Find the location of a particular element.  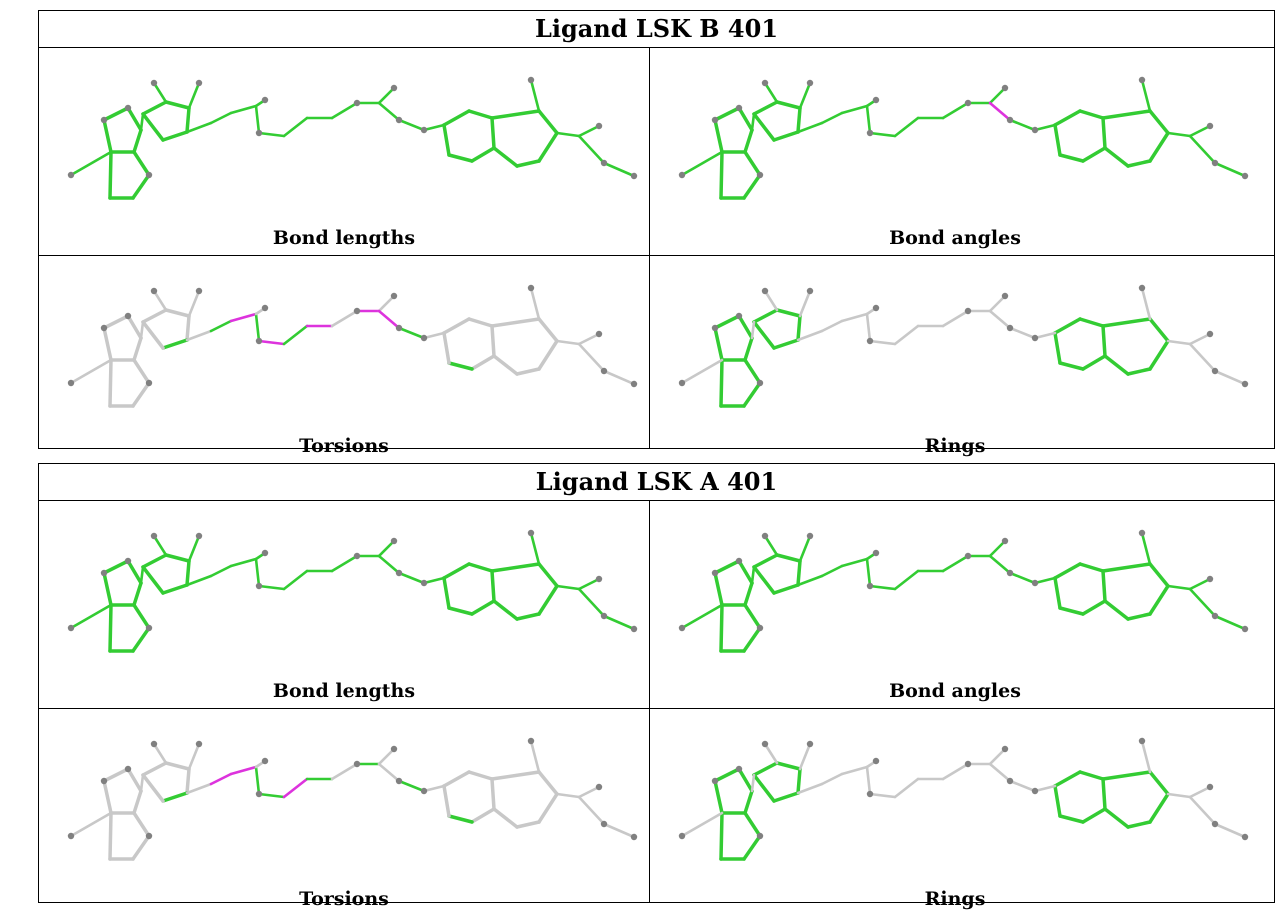

atom-c41 is located at coordinates (1245, 384).